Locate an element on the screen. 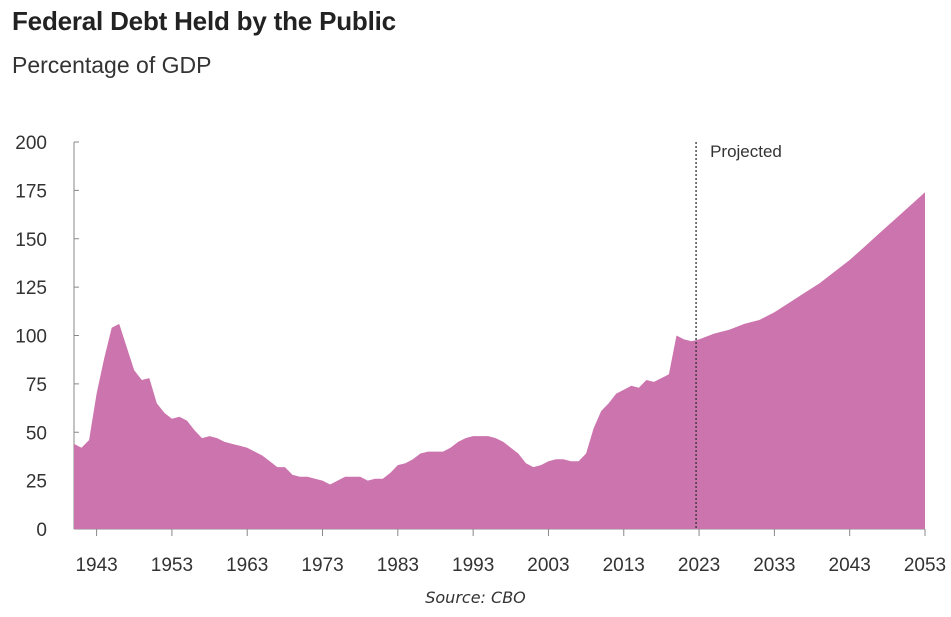  y-axis: 0 25 50 75 100 125 150 175 200 is located at coordinates (47, 337).